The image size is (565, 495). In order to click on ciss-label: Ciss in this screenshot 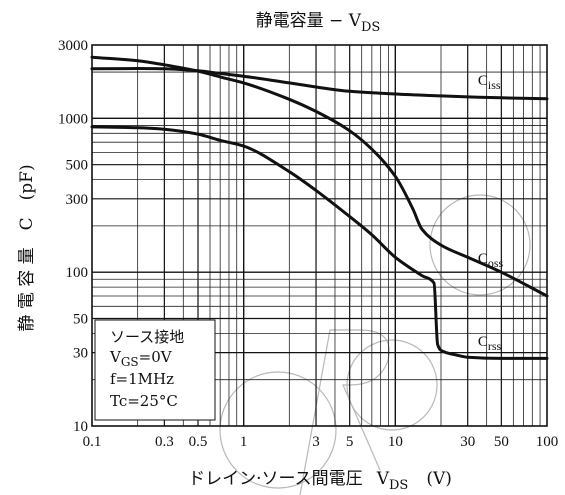, I will do `click(489, 82)`.